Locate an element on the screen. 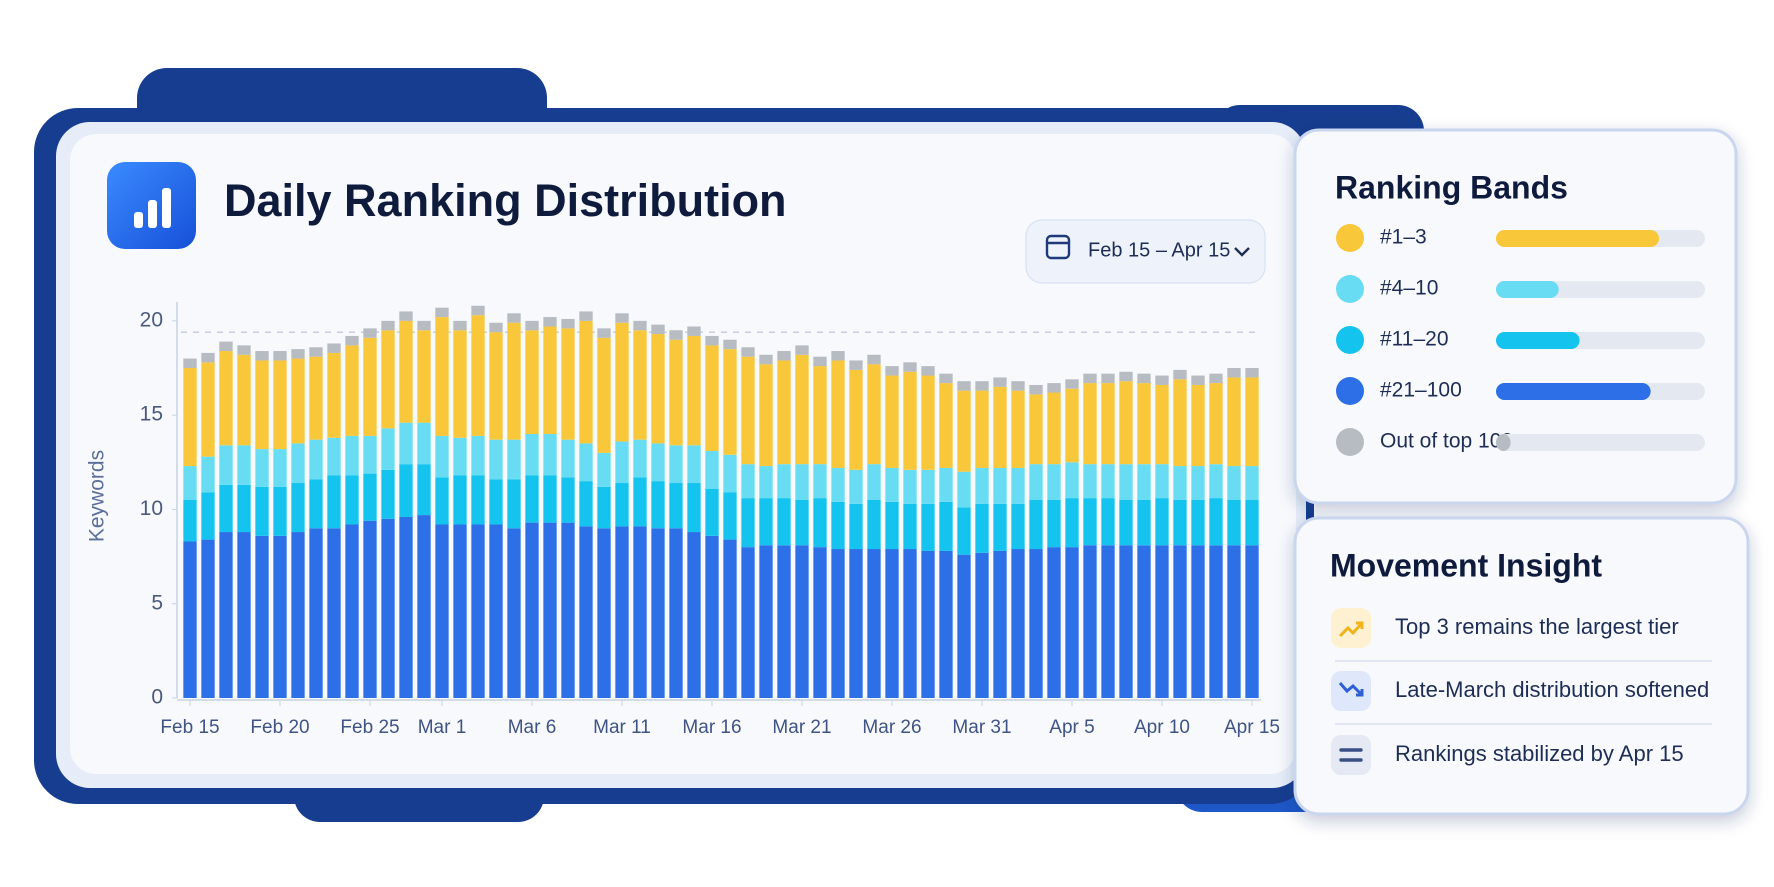 The width and height of the screenshot is (1774, 887). level-bar is located at coordinates (1573, 391).